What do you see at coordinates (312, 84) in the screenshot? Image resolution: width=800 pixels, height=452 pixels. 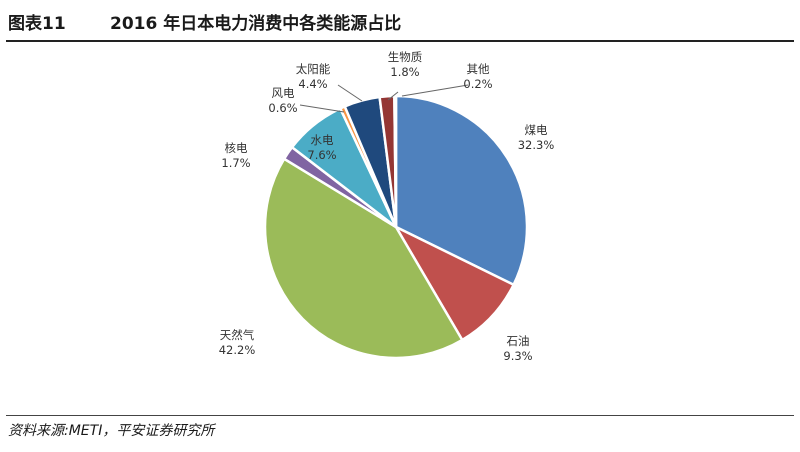 I see `slice-value-7: 4.4%` at bounding box center [312, 84].